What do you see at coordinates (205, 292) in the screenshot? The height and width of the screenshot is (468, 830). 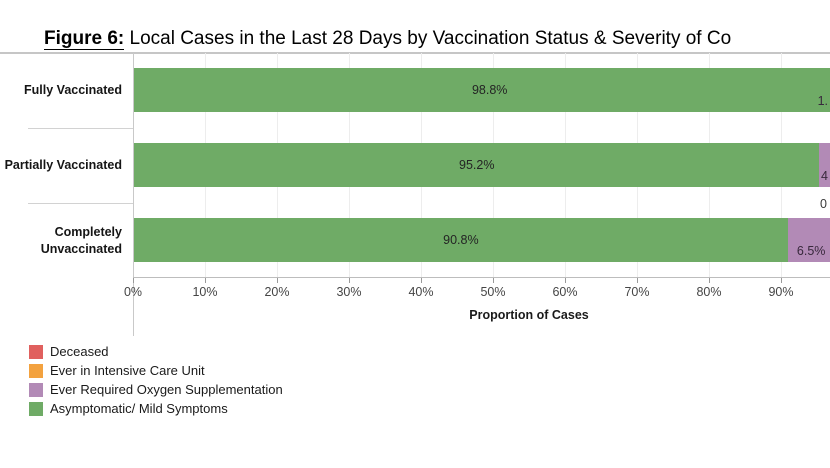 I see `axis-tick-label: 10%` at bounding box center [205, 292].